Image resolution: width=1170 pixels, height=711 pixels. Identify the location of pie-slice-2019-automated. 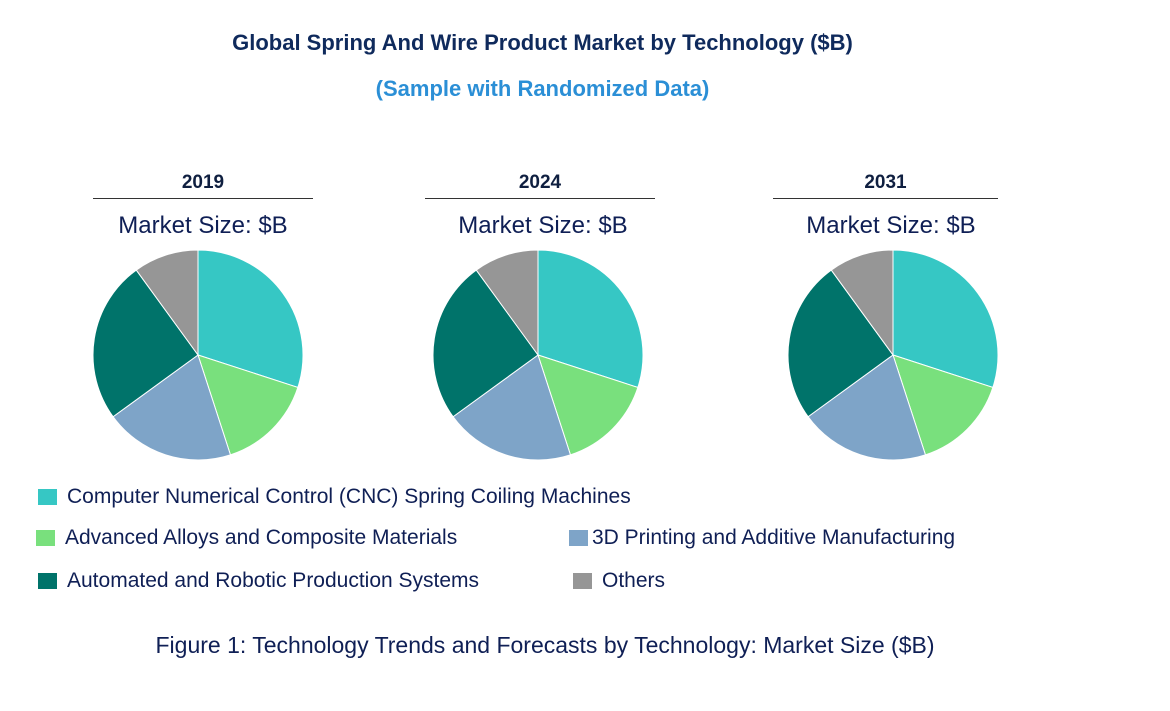
(145, 343).